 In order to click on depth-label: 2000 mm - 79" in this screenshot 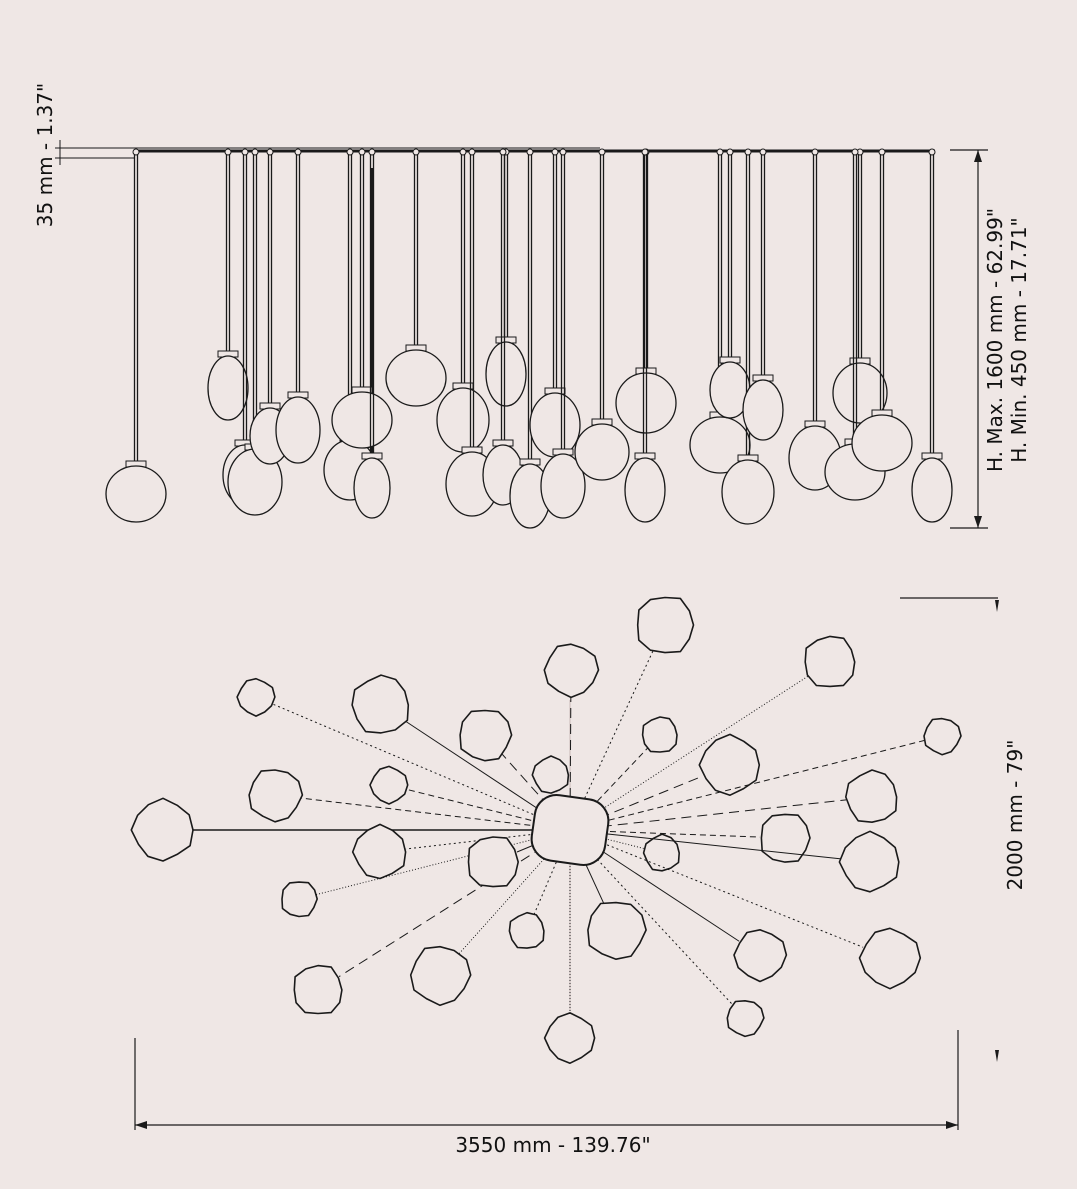, I will do `click(1015, 815)`.